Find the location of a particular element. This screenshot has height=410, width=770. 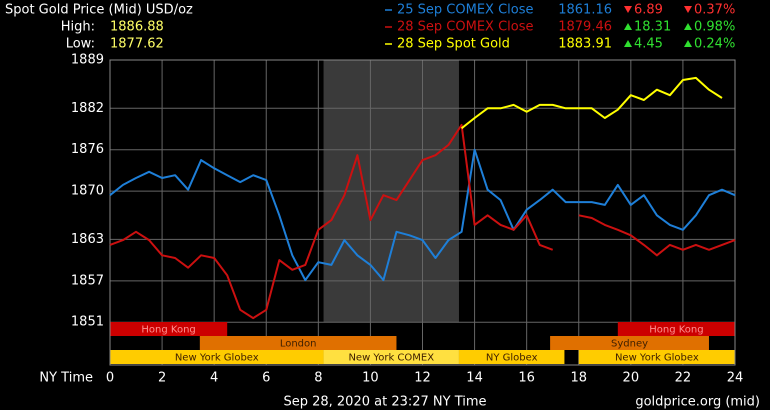

high-label: High: is located at coordinates (78, 27).